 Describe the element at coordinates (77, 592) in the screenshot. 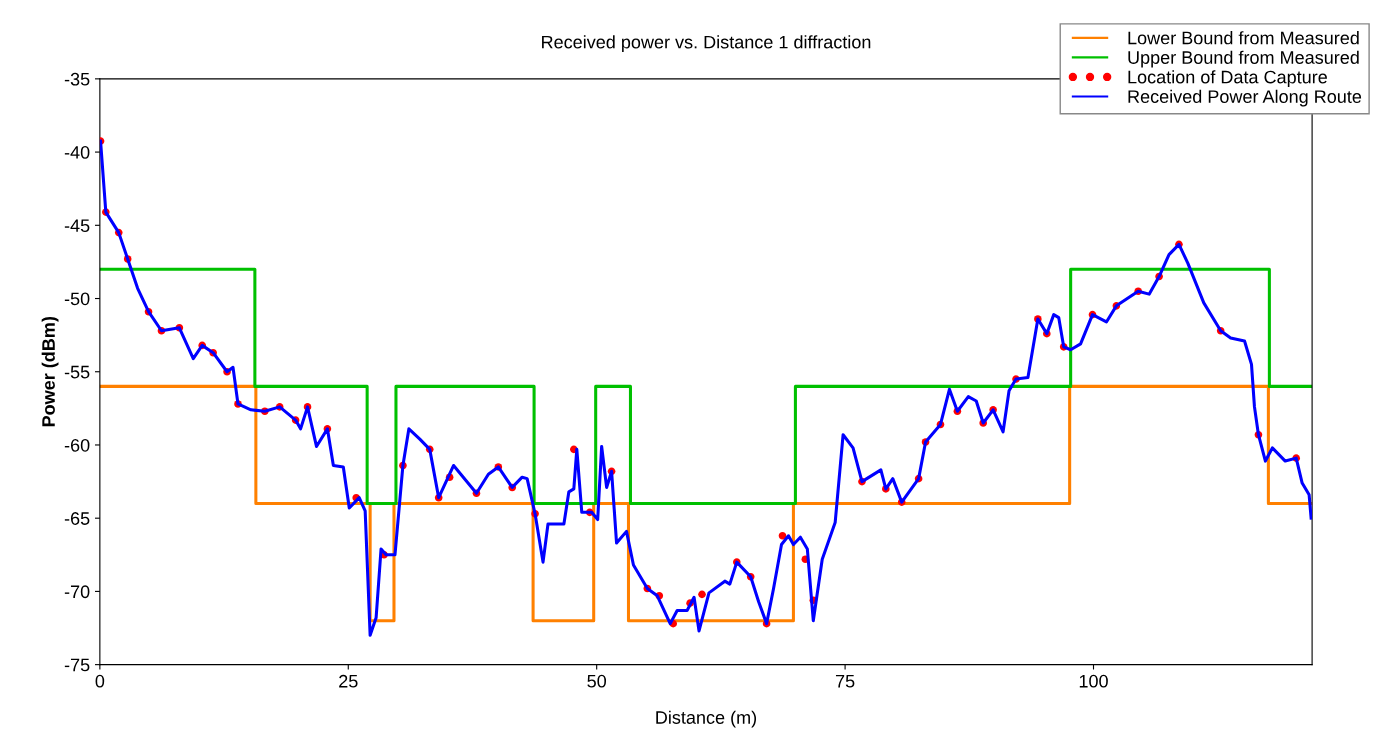

I see `y-tick-label: -70` at that location.